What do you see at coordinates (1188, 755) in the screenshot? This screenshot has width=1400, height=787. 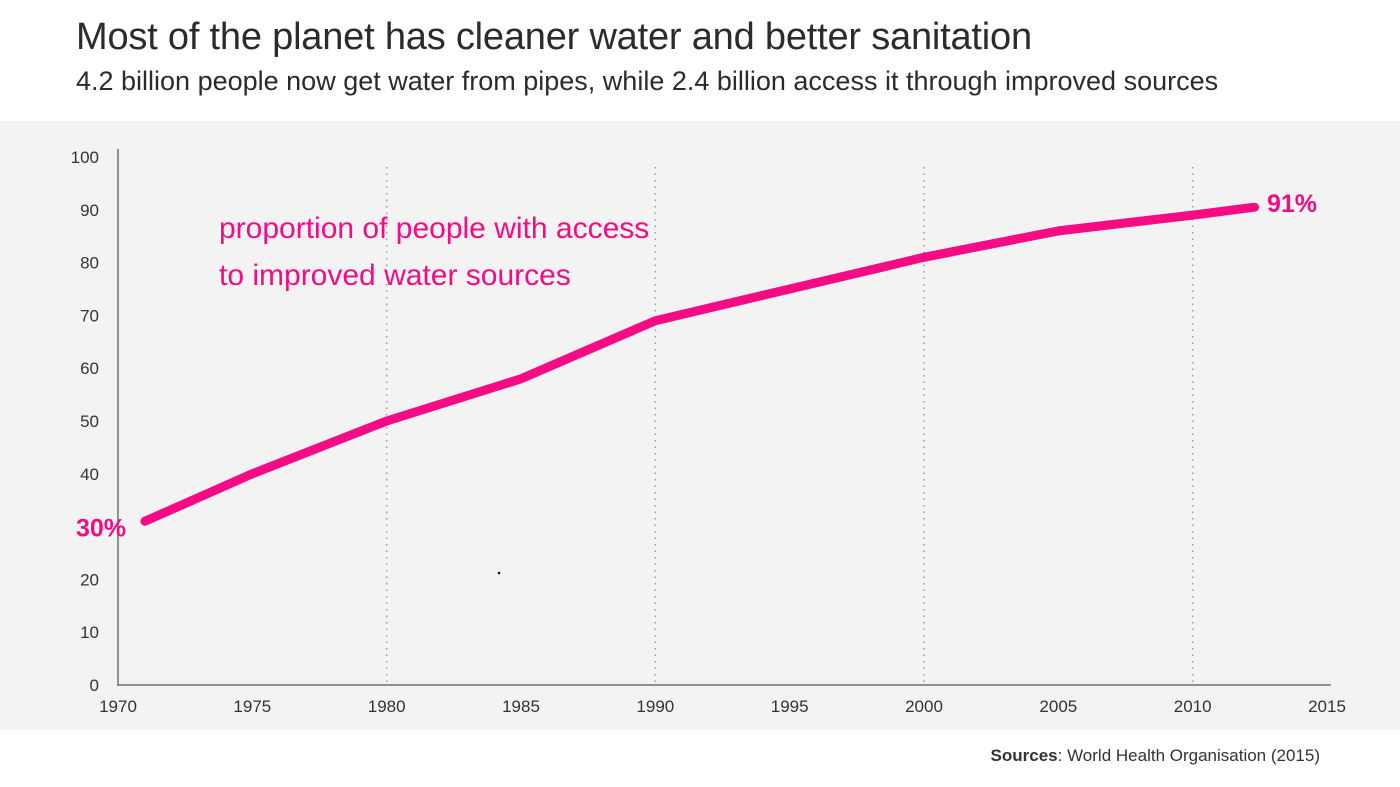 I see `source-text: : World Health Organisation (2015)` at bounding box center [1188, 755].